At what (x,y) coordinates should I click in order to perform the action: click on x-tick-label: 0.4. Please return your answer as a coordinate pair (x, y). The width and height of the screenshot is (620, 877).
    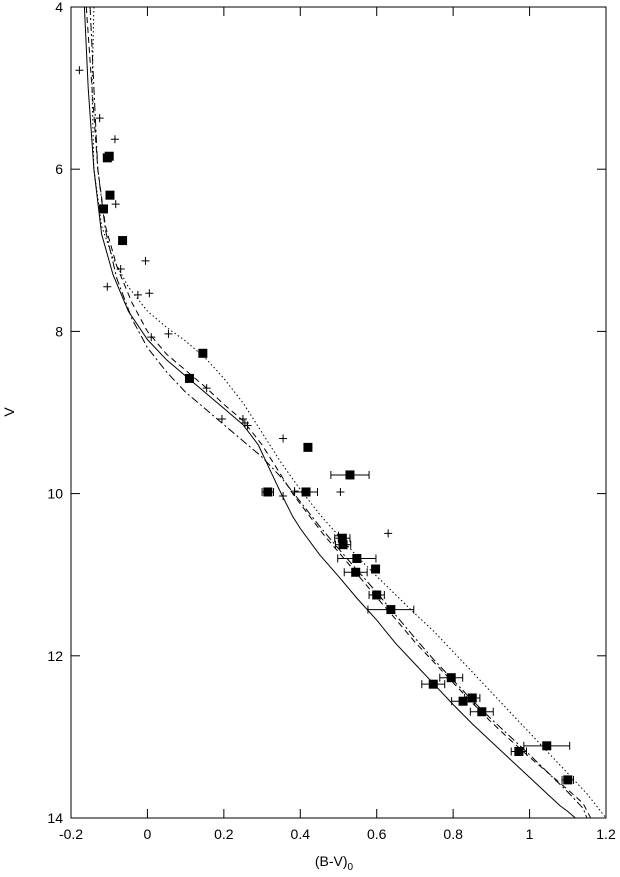
    Looking at the image, I should click on (301, 834).